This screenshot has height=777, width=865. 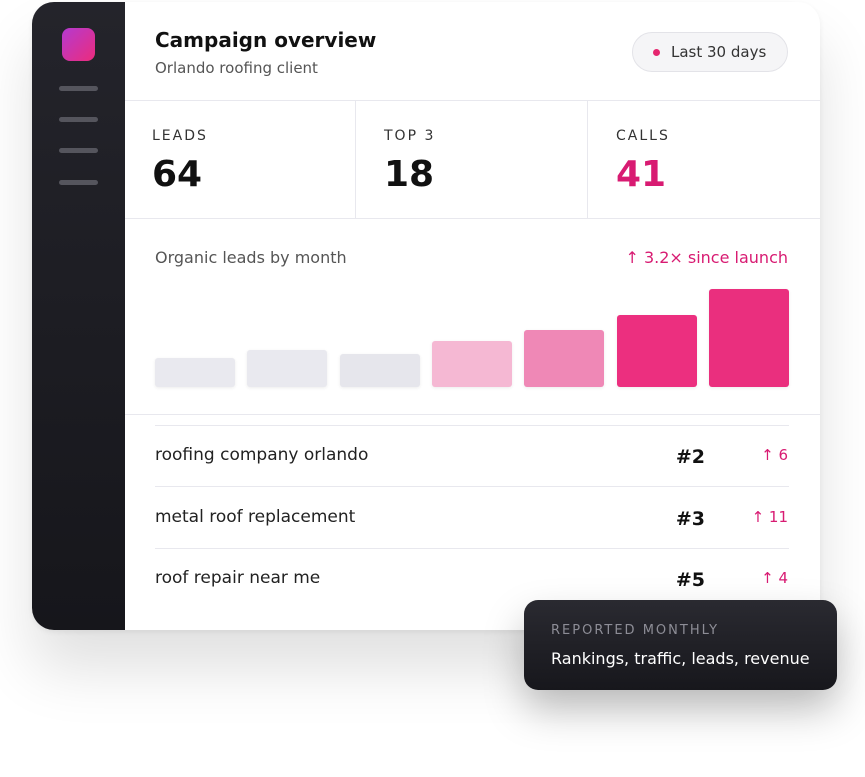 I want to click on subtitle: Orlando roofing client, so click(x=236, y=68).